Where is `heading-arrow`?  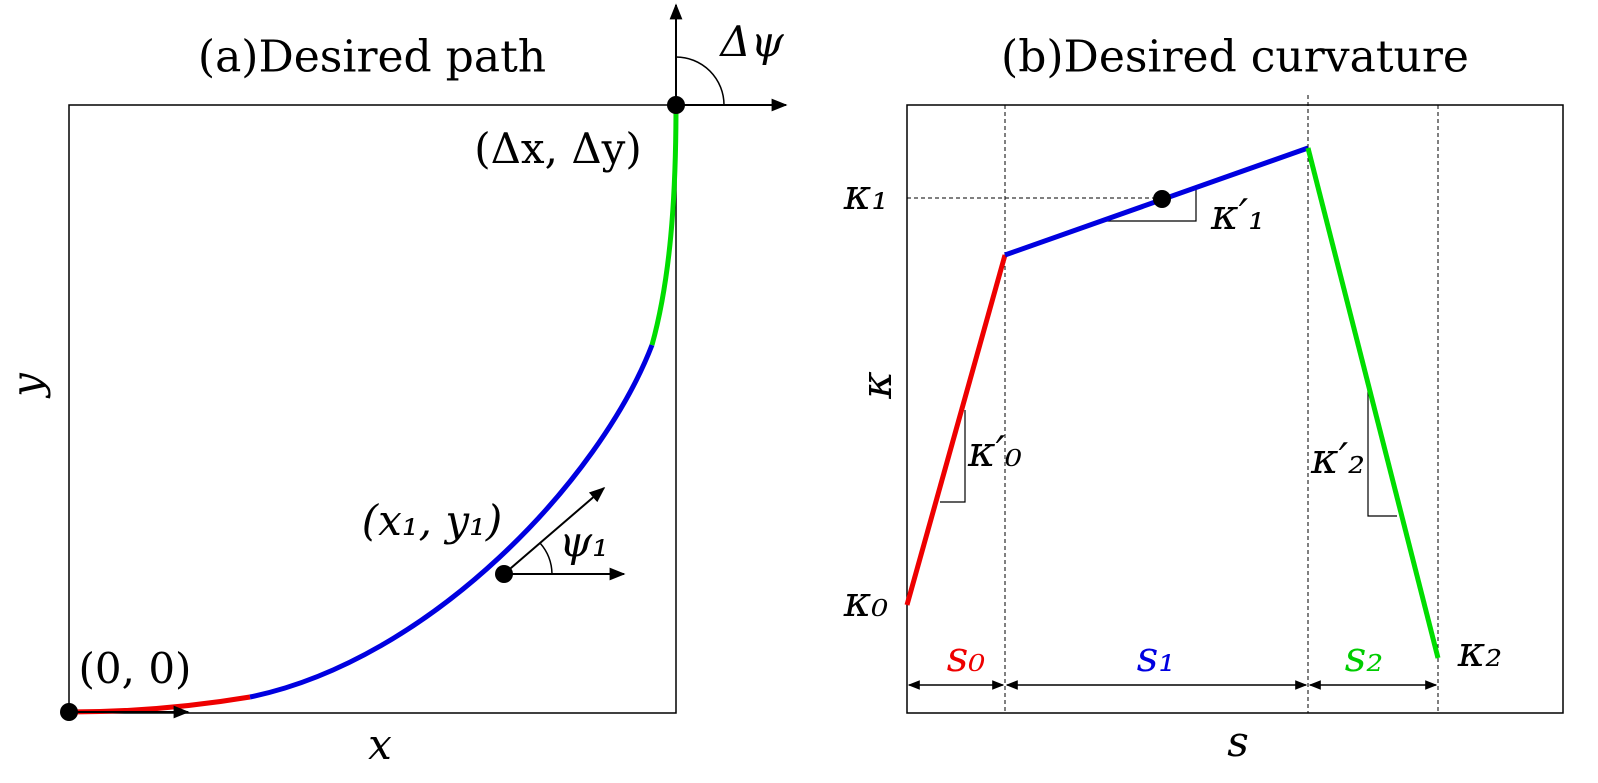 heading-arrow is located at coordinates (554, 530).